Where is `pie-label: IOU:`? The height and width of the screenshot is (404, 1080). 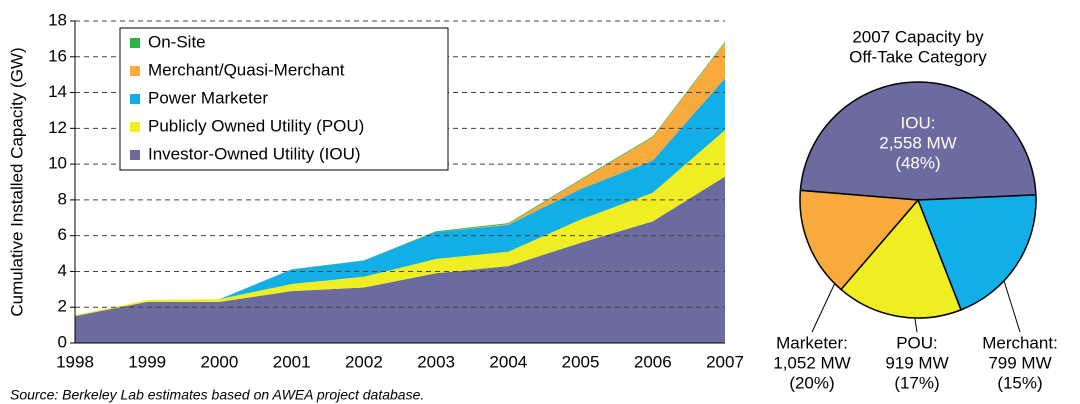
pie-label: IOU: is located at coordinates (918, 122).